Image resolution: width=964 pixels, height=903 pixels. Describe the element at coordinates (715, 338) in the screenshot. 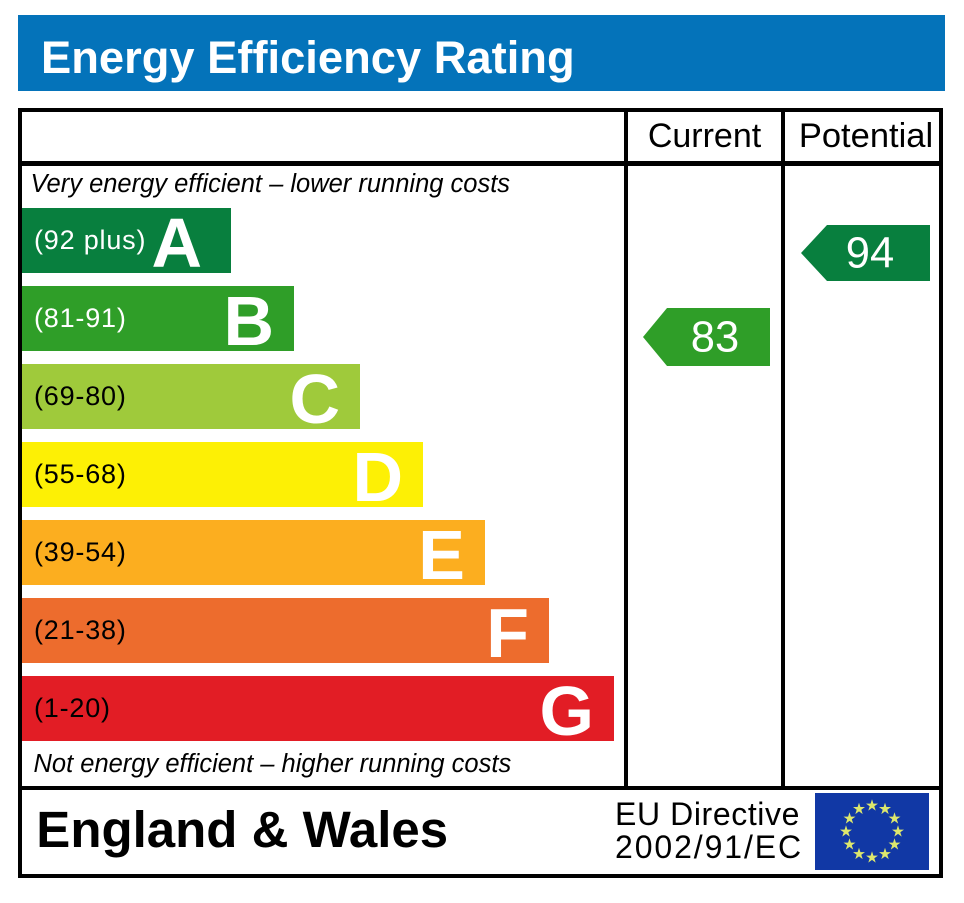

I see `svg-text: 83` at that location.